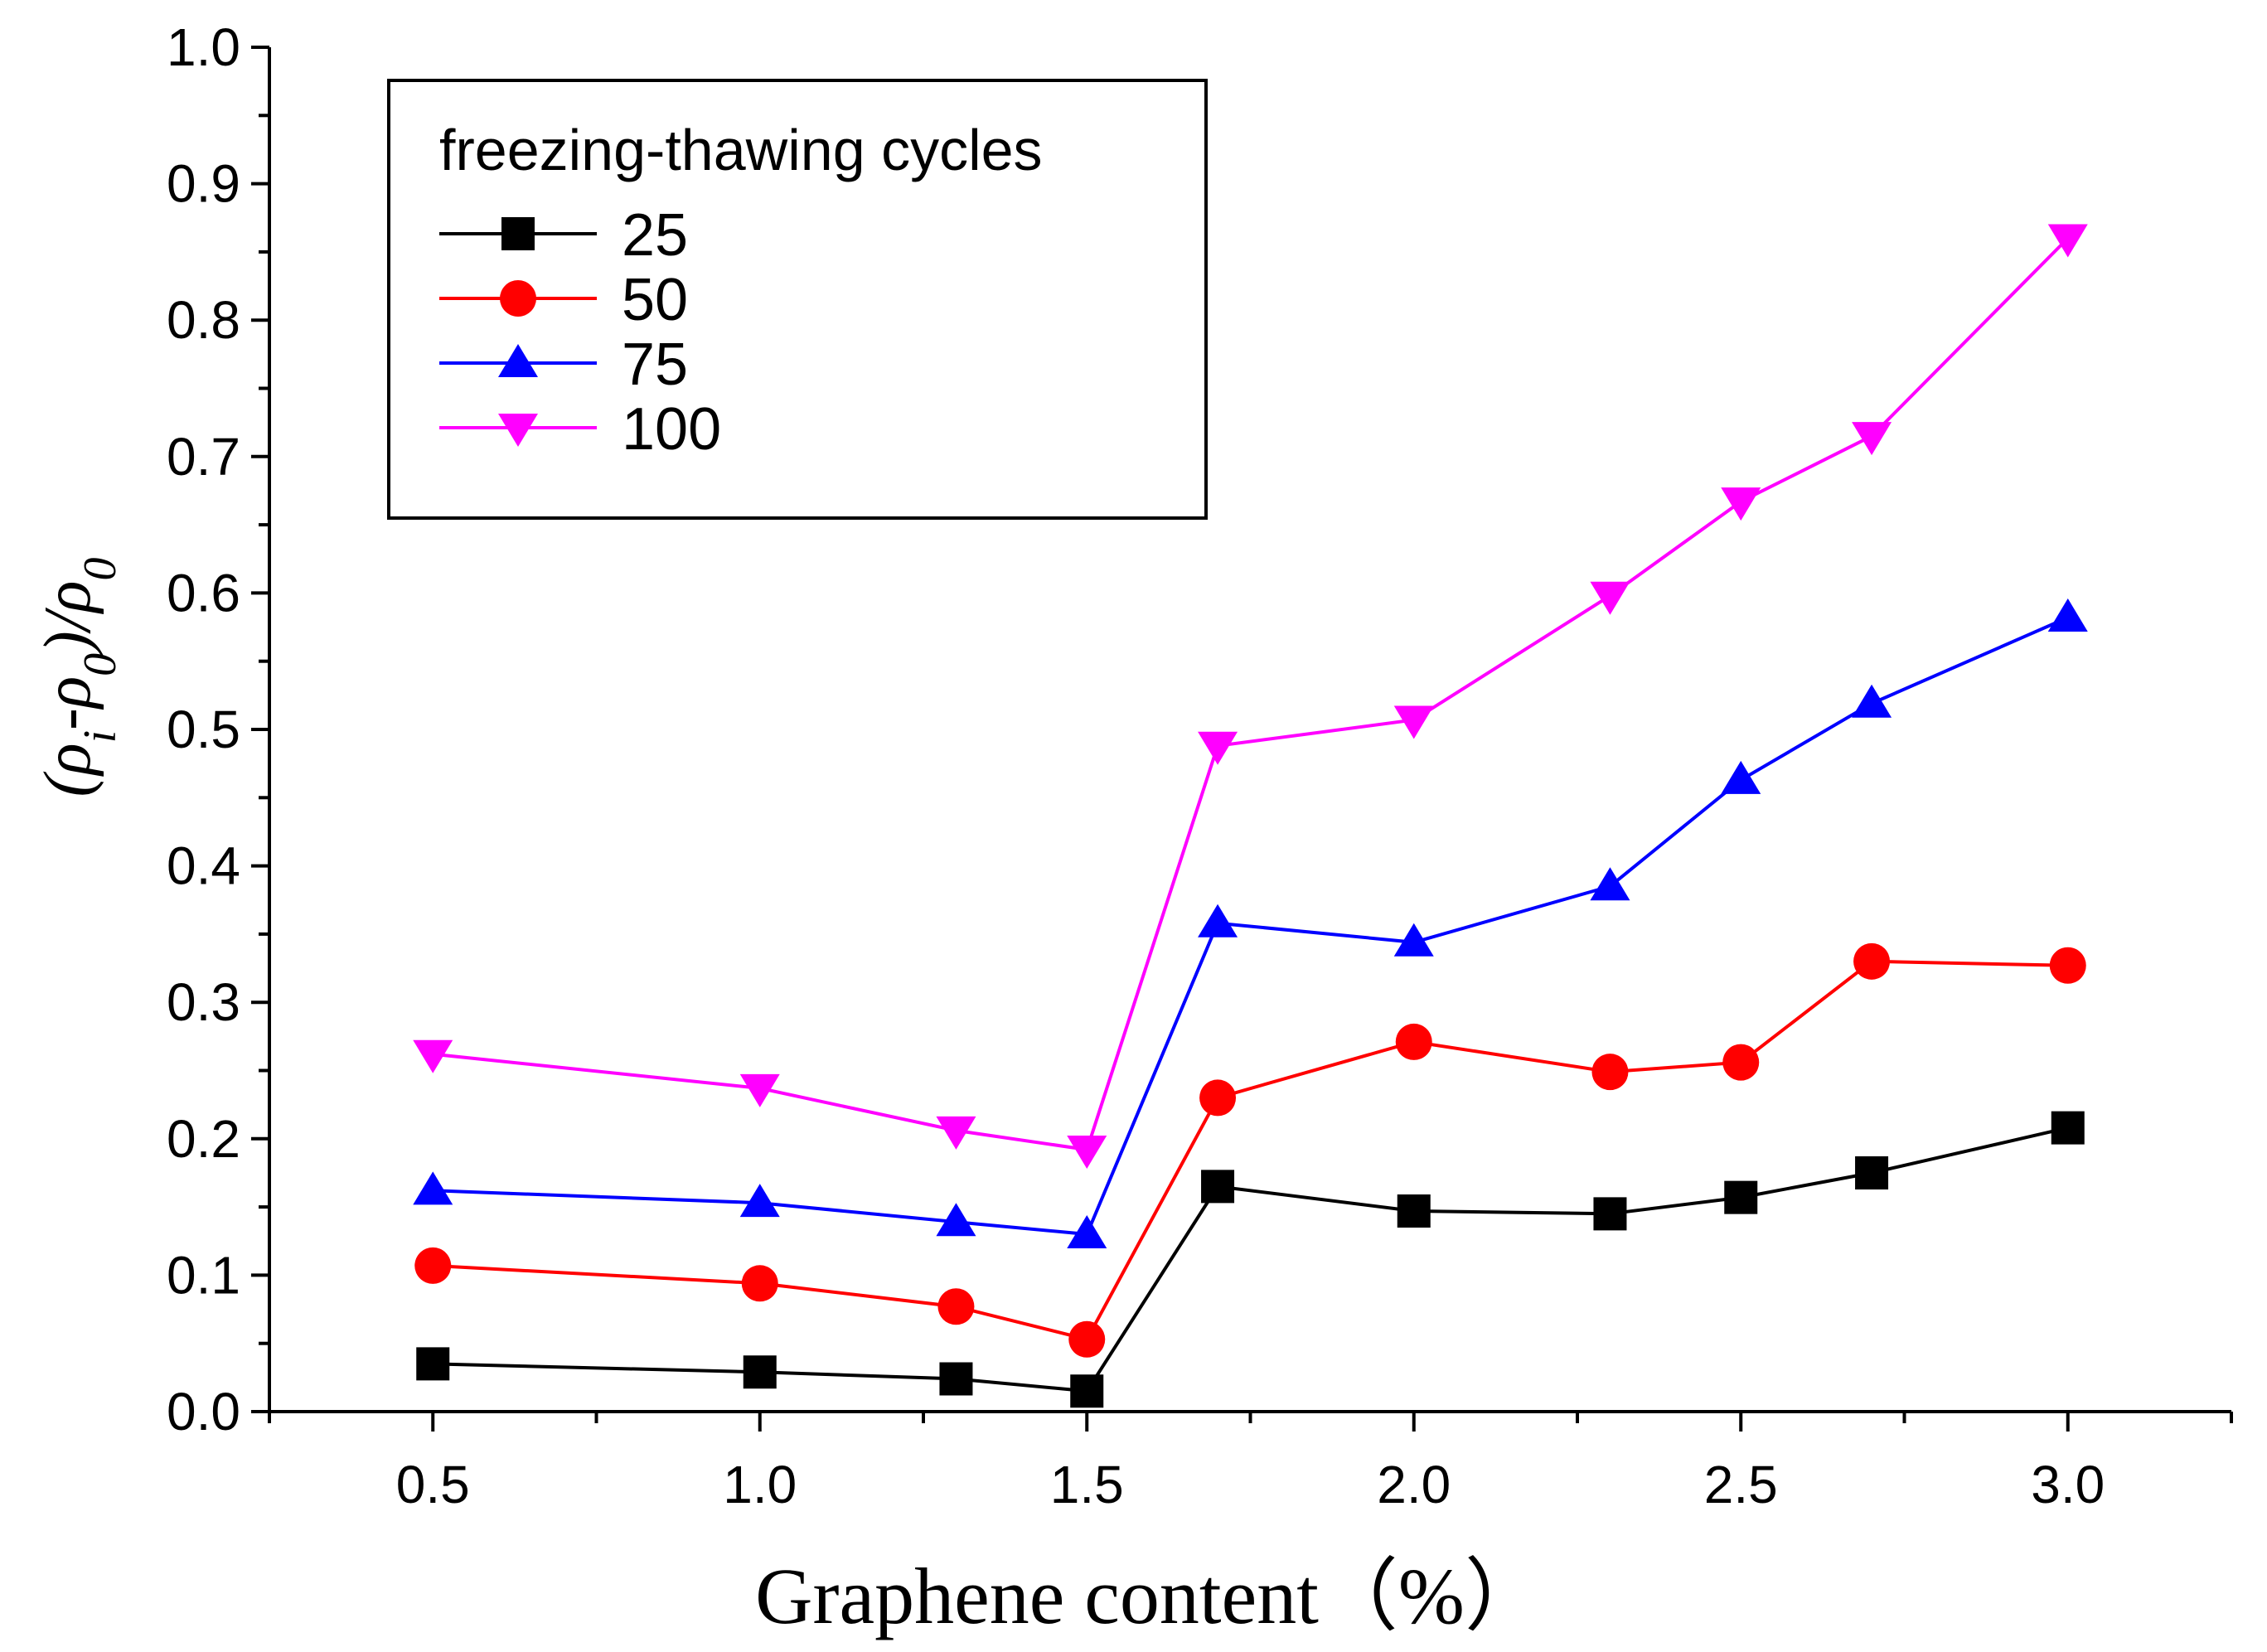 The width and height of the screenshot is (2267, 1652). What do you see at coordinates (204, 47) in the screenshot?
I see `y-tick-label: 1.0` at bounding box center [204, 47].